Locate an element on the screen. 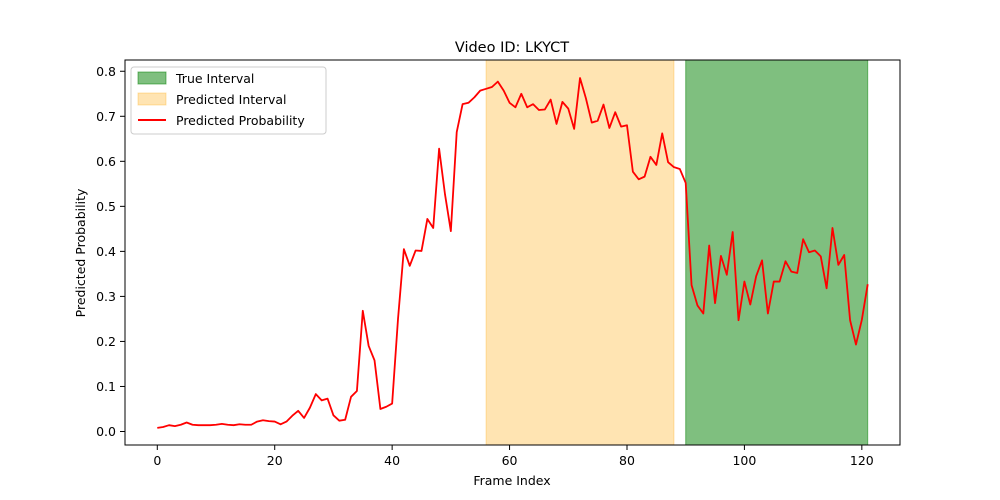 The width and height of the screenshot is (1000, 500). x-axis-label: Frame Index is located at coordinates (511, 480).